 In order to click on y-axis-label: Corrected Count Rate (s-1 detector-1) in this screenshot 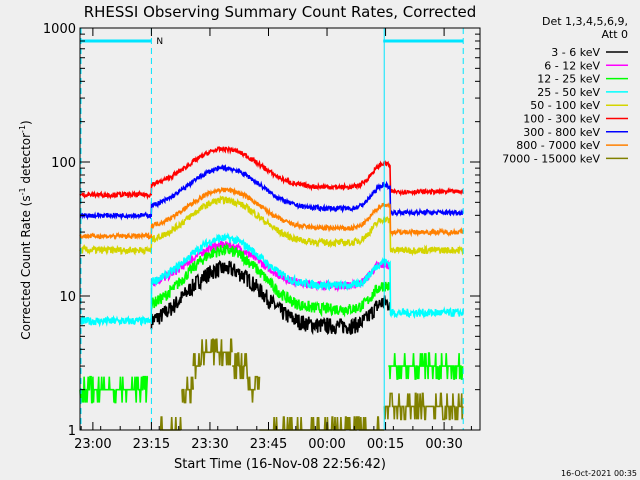, I will do `click(25, 229)`.